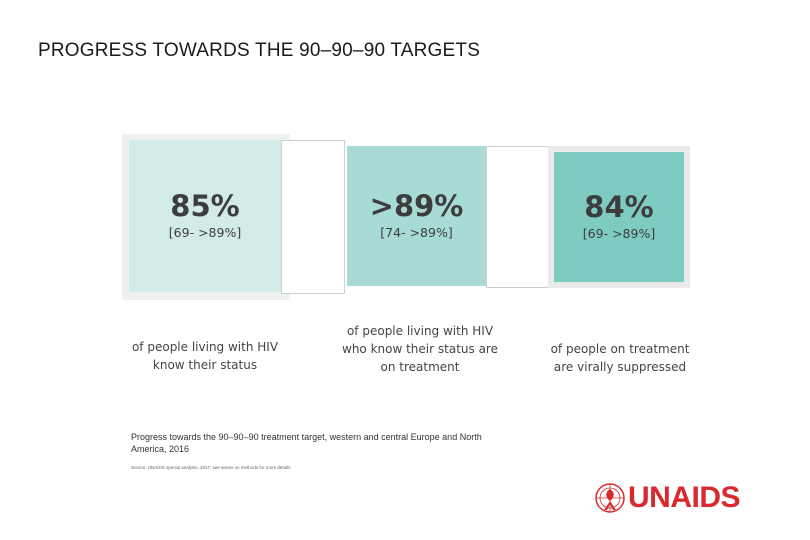 This screenshot has width=810, height=540. I want to click on card-2-value: >89%, so click(416, 206).